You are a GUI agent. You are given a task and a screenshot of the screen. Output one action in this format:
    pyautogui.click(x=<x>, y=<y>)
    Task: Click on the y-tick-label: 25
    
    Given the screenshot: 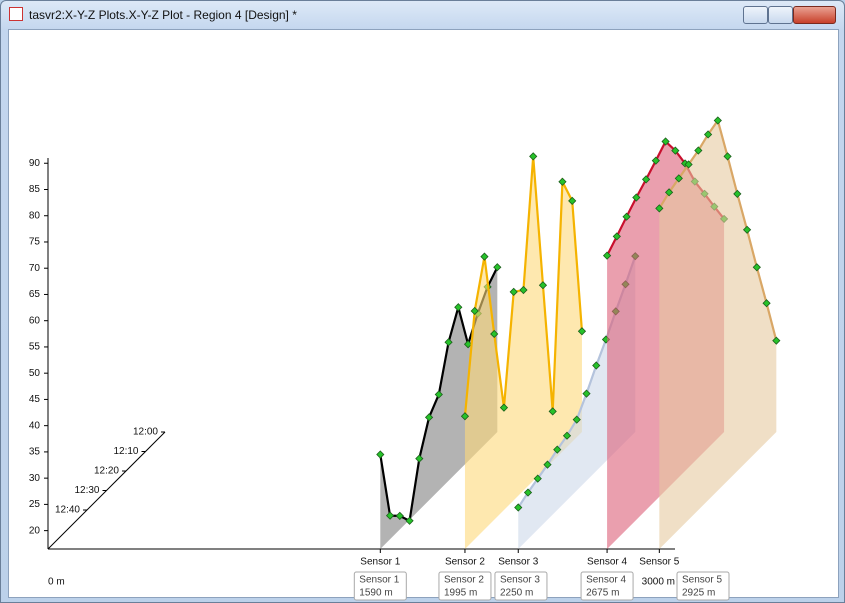 What is the action you would take?
    pyautogui.click(x=35, y=504)
    